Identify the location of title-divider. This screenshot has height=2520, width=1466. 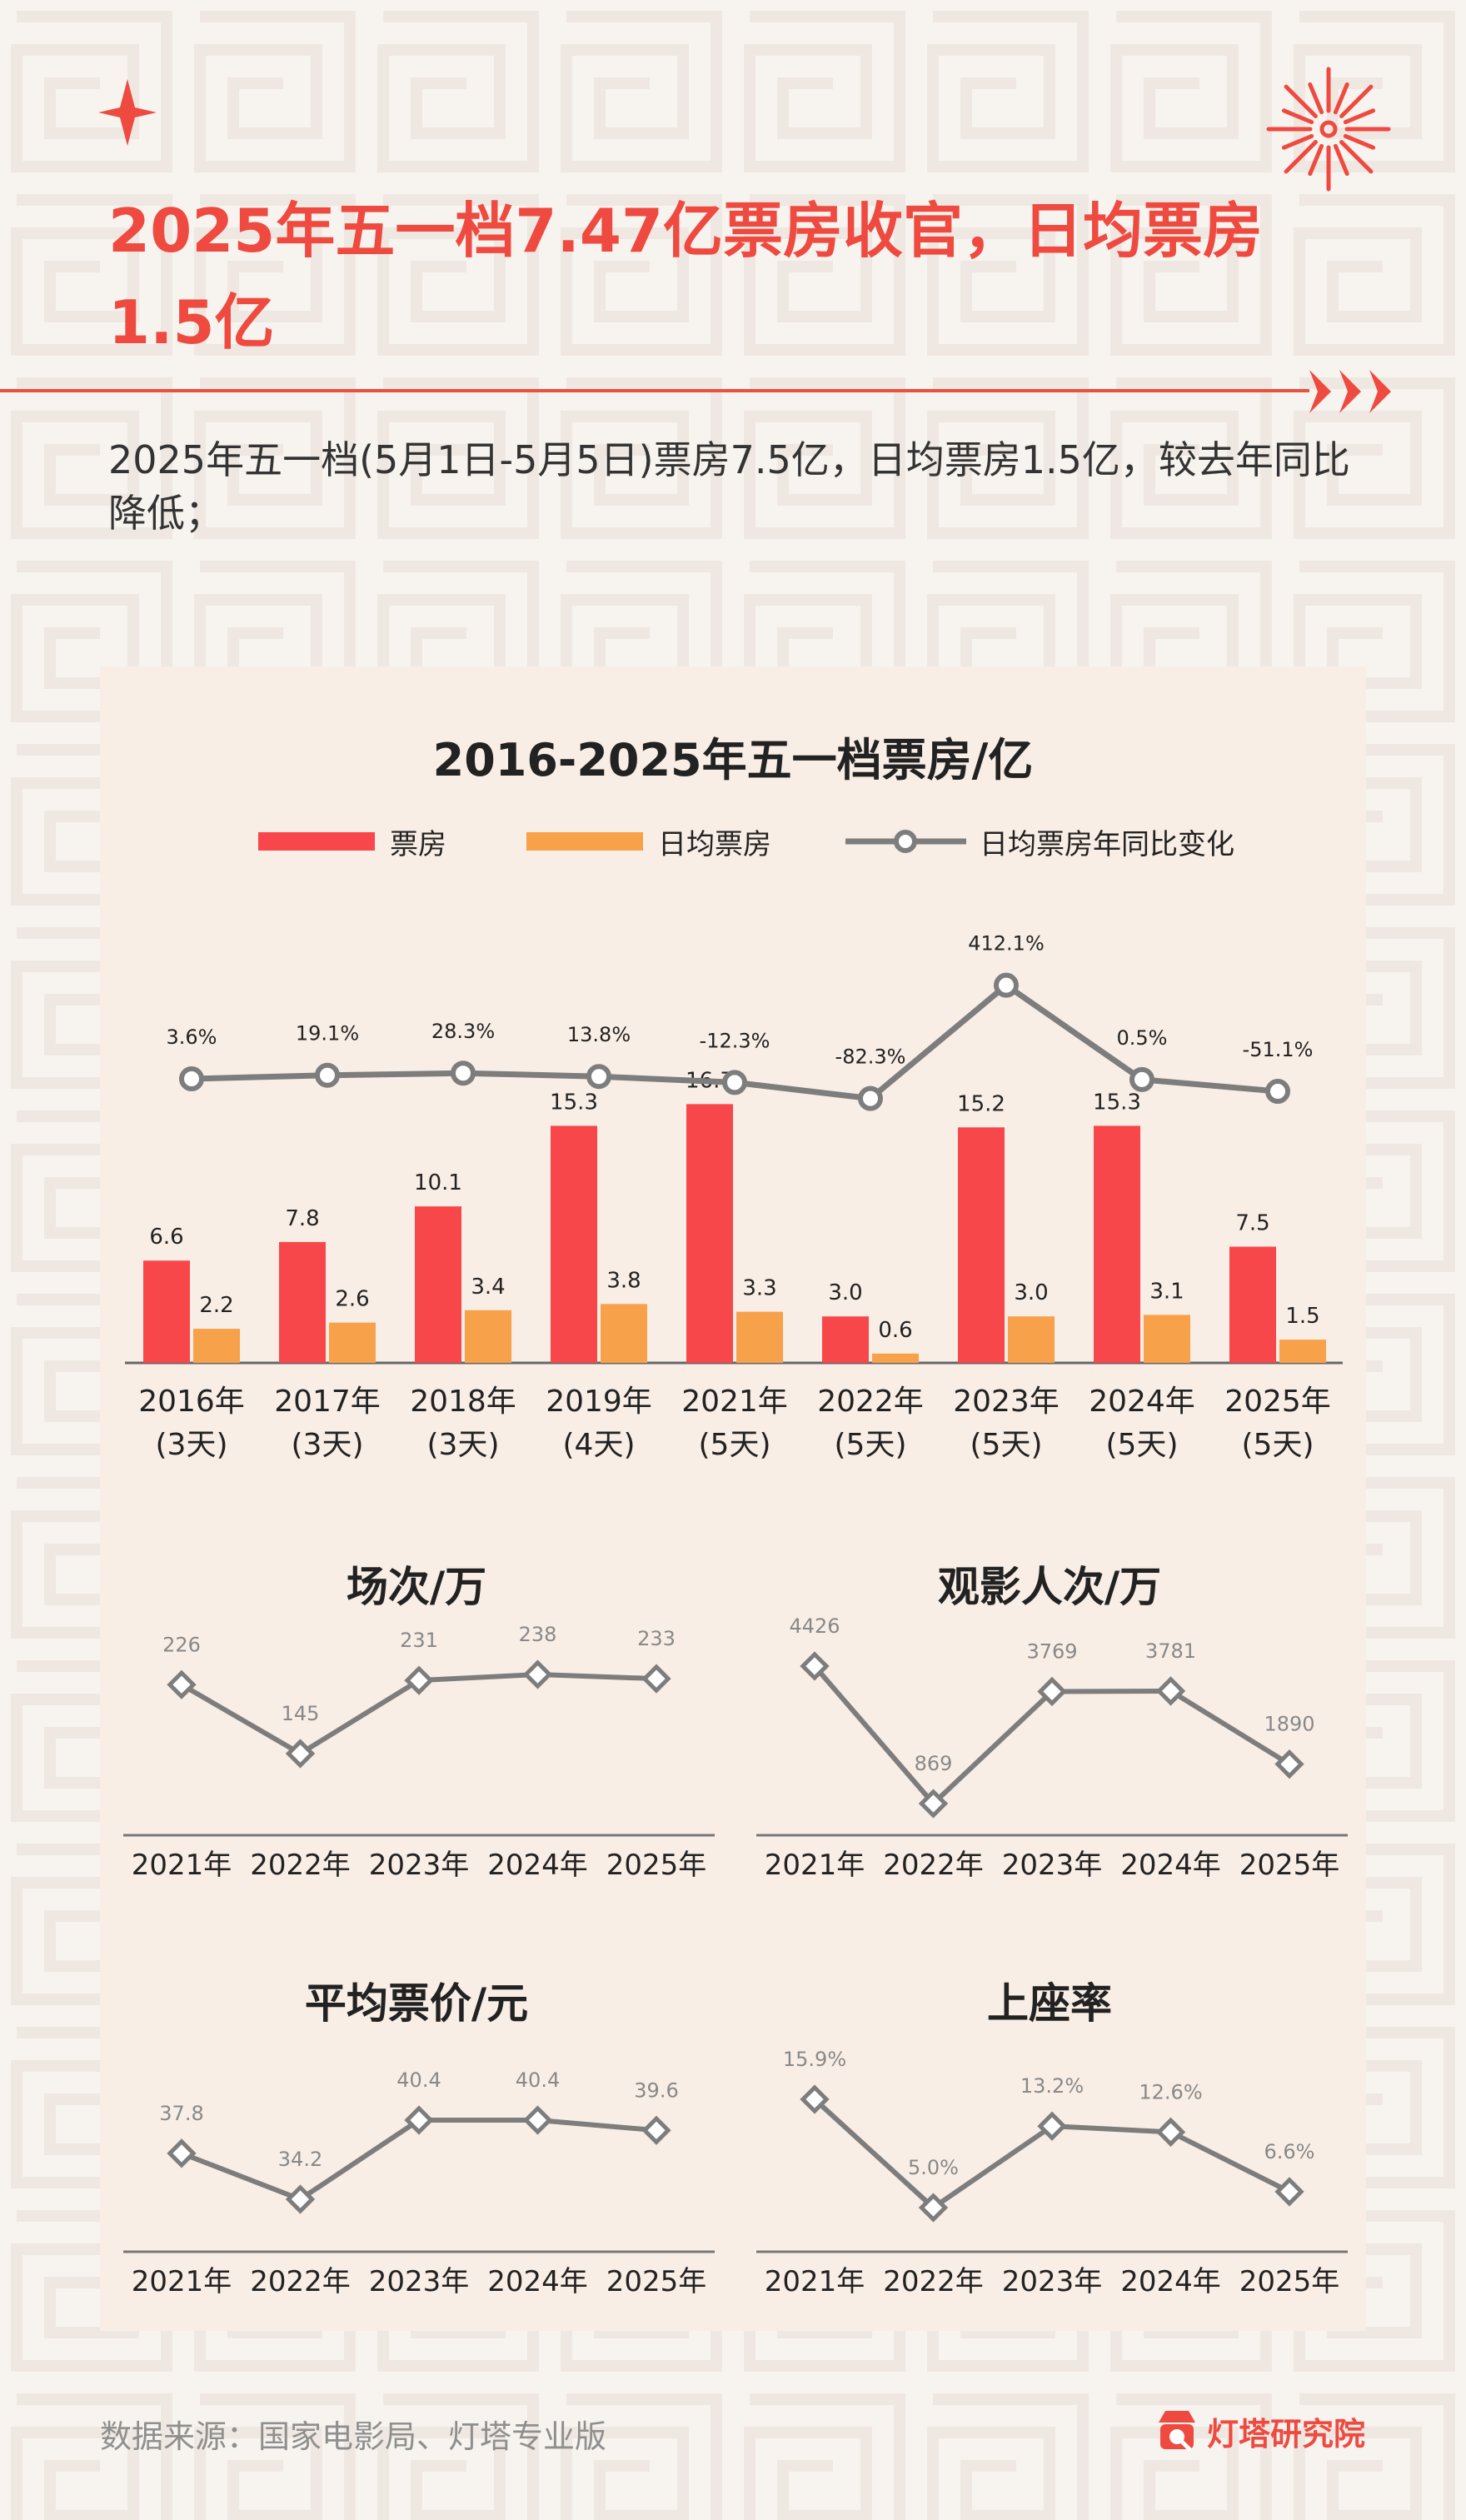
(655, 390).